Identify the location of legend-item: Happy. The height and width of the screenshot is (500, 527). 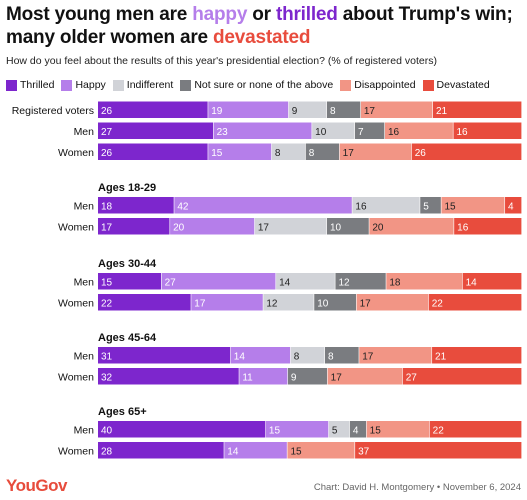
(83, 85).